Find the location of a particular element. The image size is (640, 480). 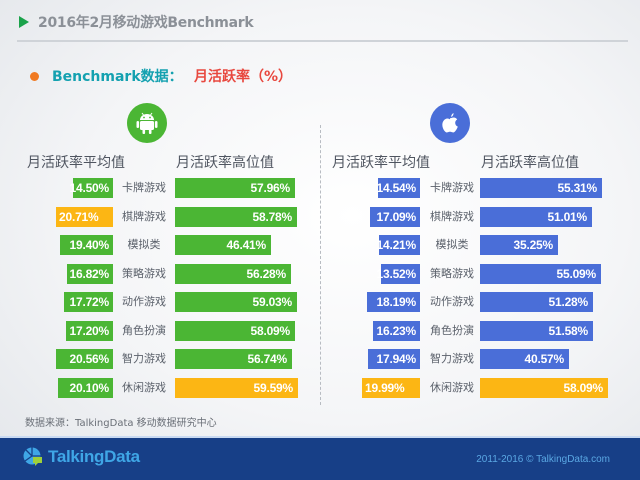

subtitle-prefix: Benchmark数据： is located at coordinates (117, 77).